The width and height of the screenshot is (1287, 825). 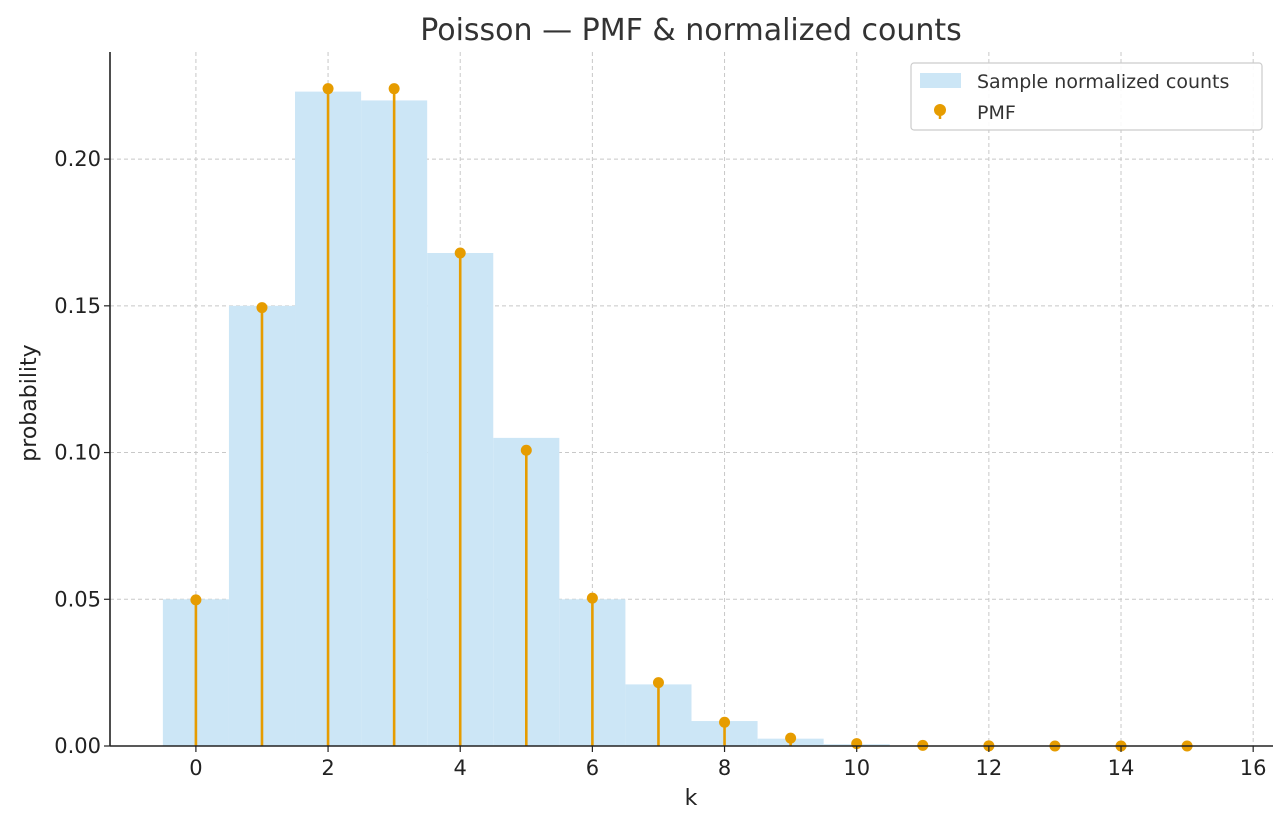 What do you see at coordinates (691, 798) in the screenshot?
I see `x-axis-label: k` at bounding box center [691, 798].